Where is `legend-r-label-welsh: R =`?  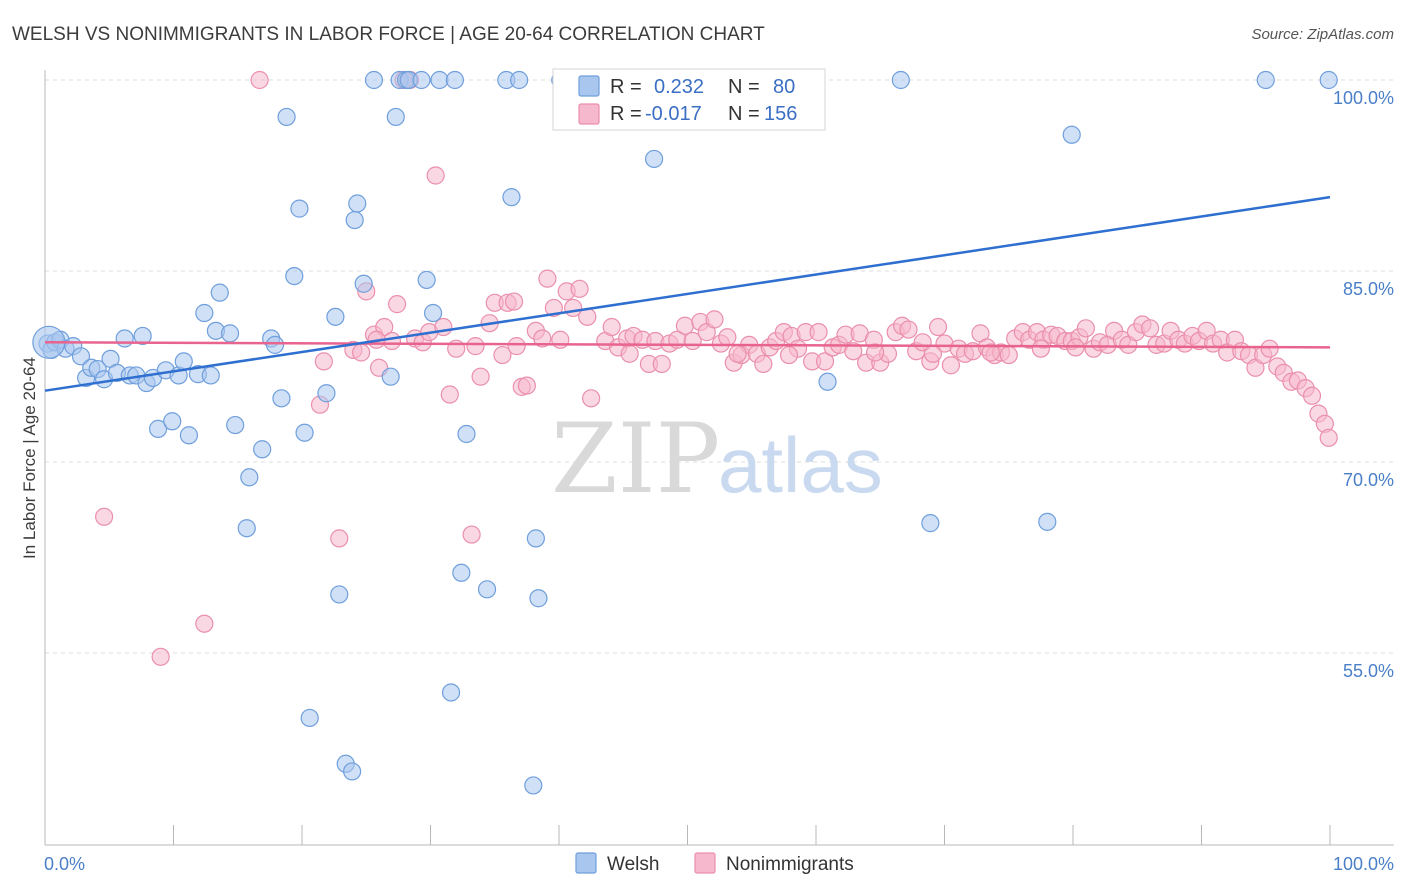 legend-r-label-welsh: R = is located at coordinates (626, 87).